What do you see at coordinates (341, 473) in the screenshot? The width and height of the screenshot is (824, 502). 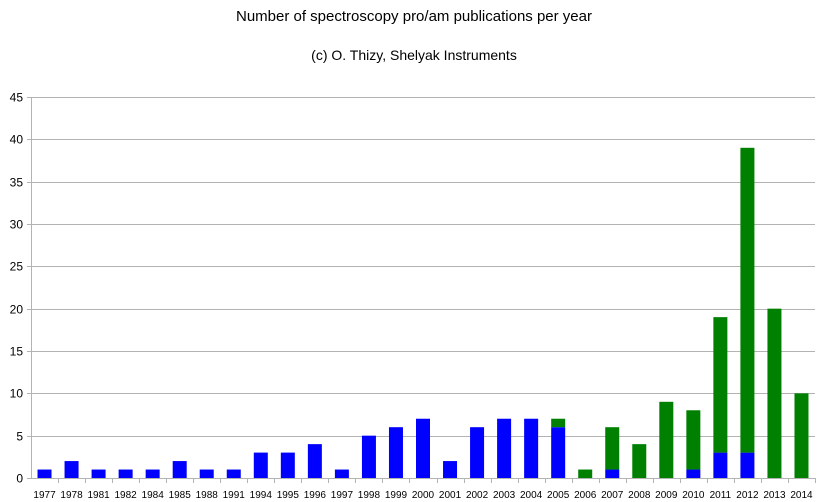 I see `bar-series-1-1997` at bounding box center [341, 473].